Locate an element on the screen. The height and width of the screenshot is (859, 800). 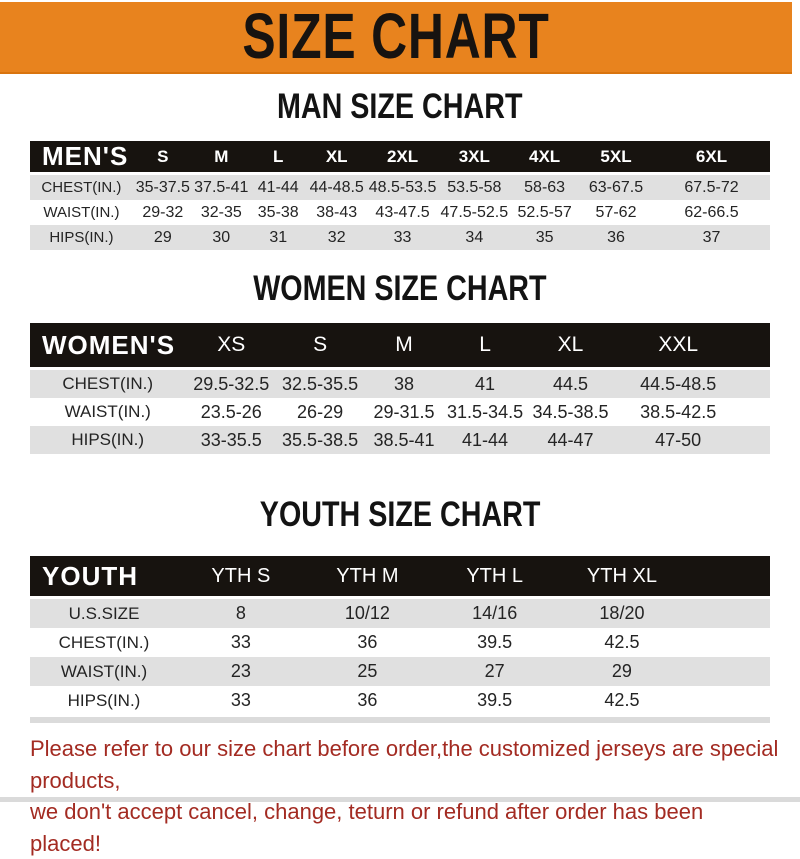
row-label-cell: WAIST(IN.) is located at coordinates (81, 212).